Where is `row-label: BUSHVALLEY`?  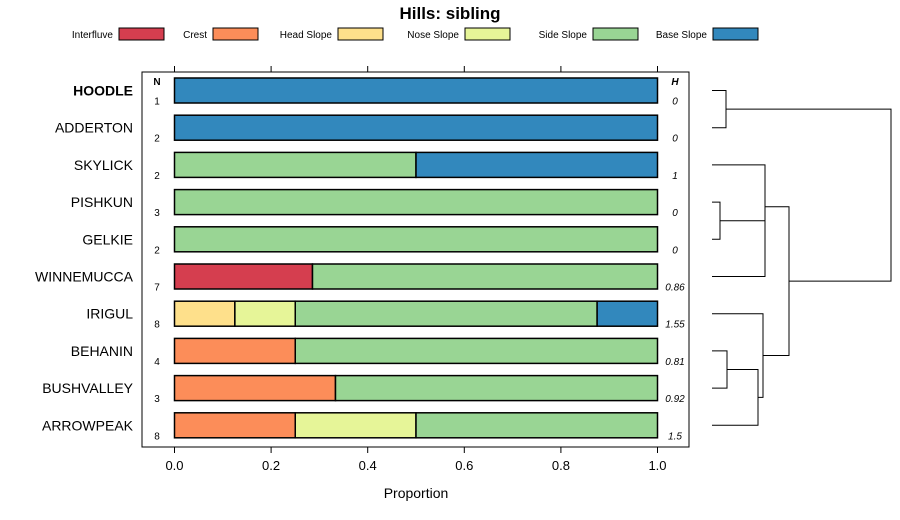 row-label: BUSHVALLEY is located at coordinates (87, 388).